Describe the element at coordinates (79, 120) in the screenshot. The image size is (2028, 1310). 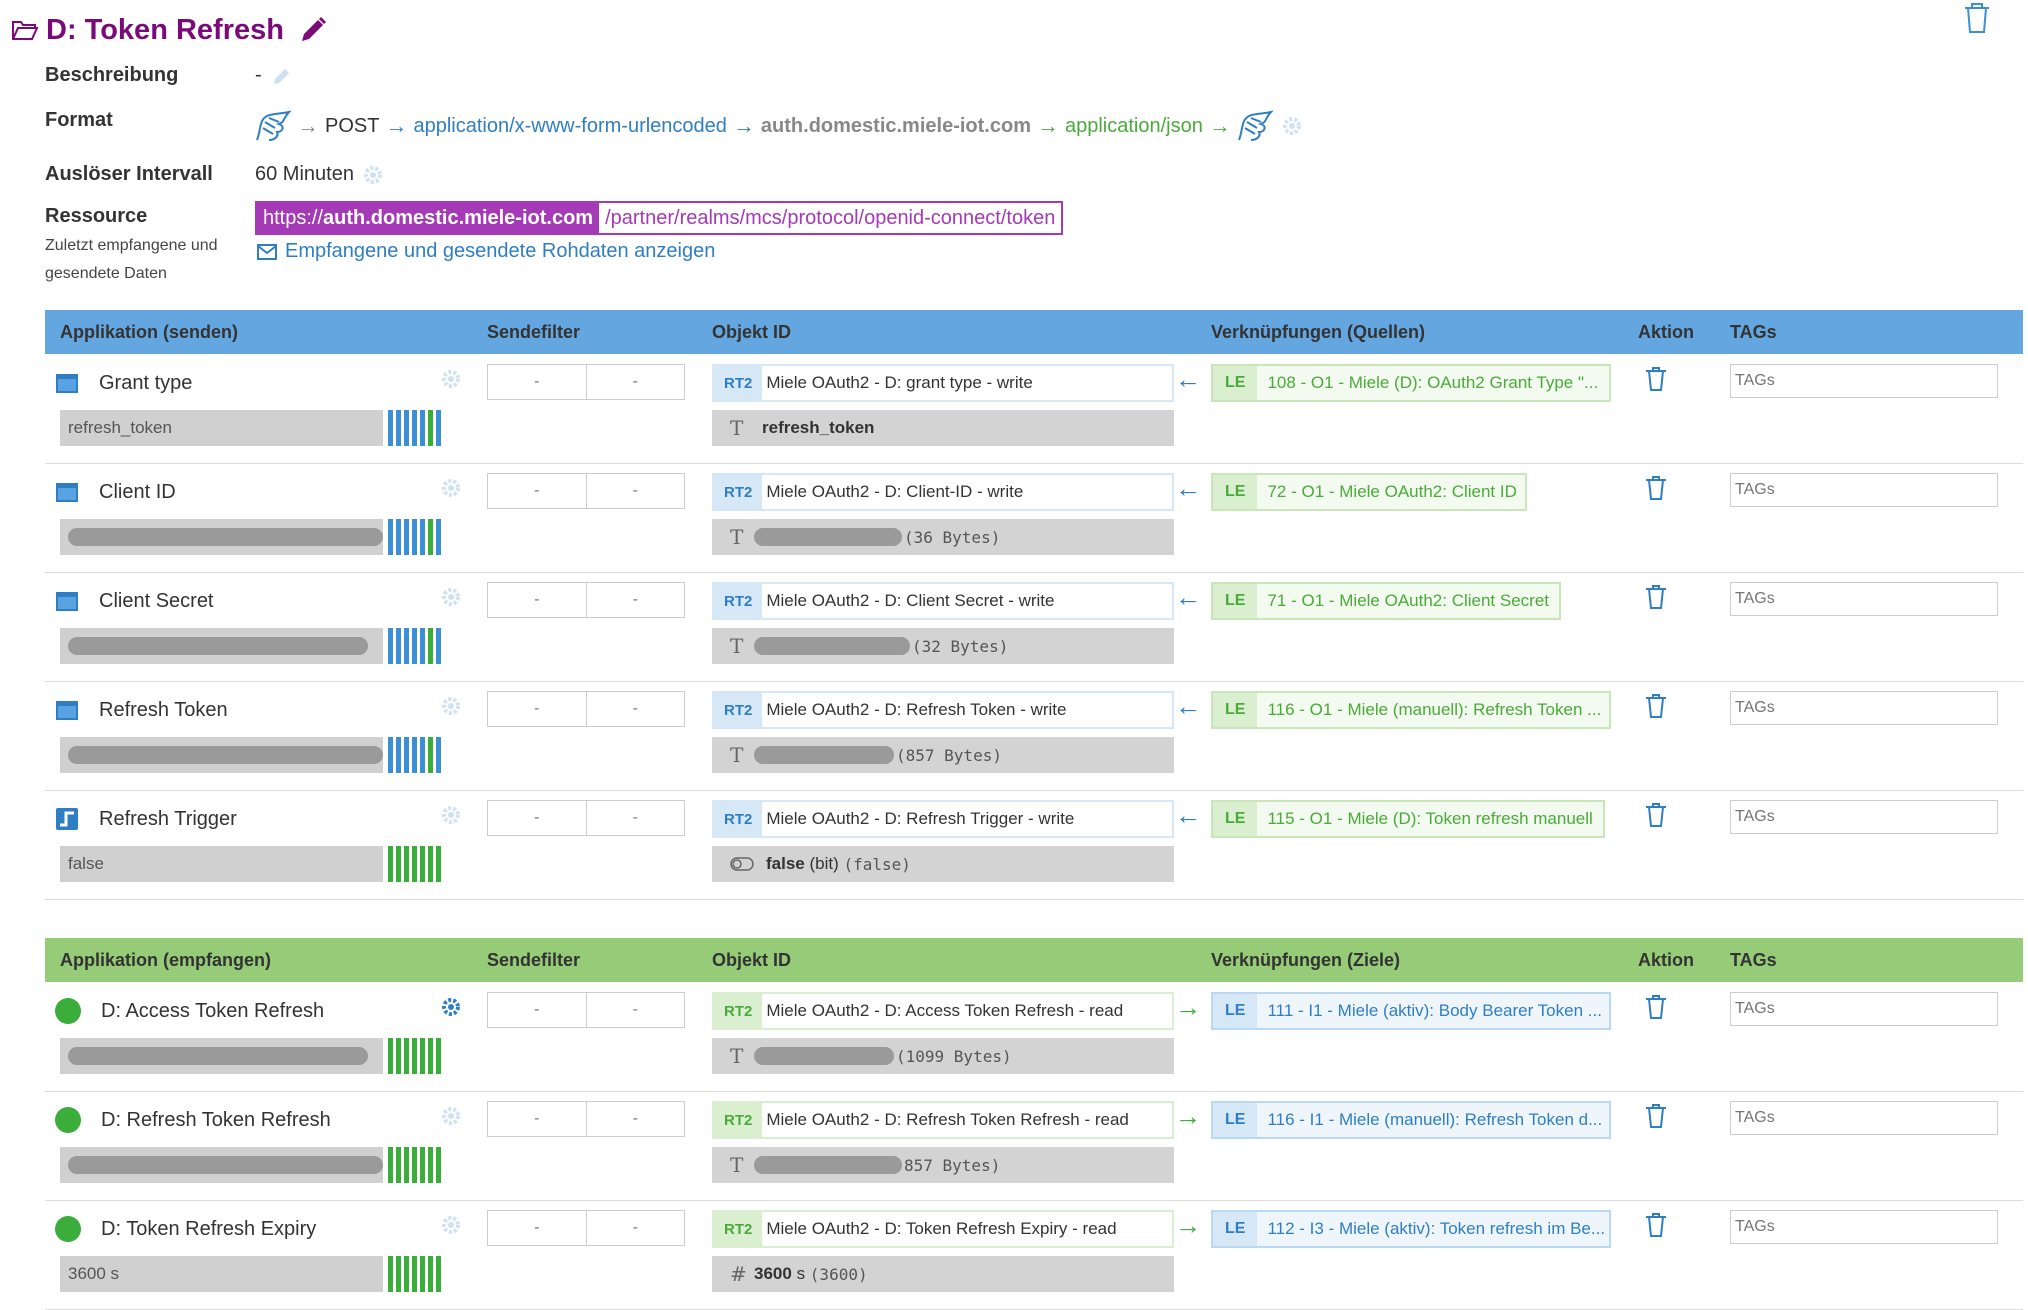
I see `format-label: Format` at that location.